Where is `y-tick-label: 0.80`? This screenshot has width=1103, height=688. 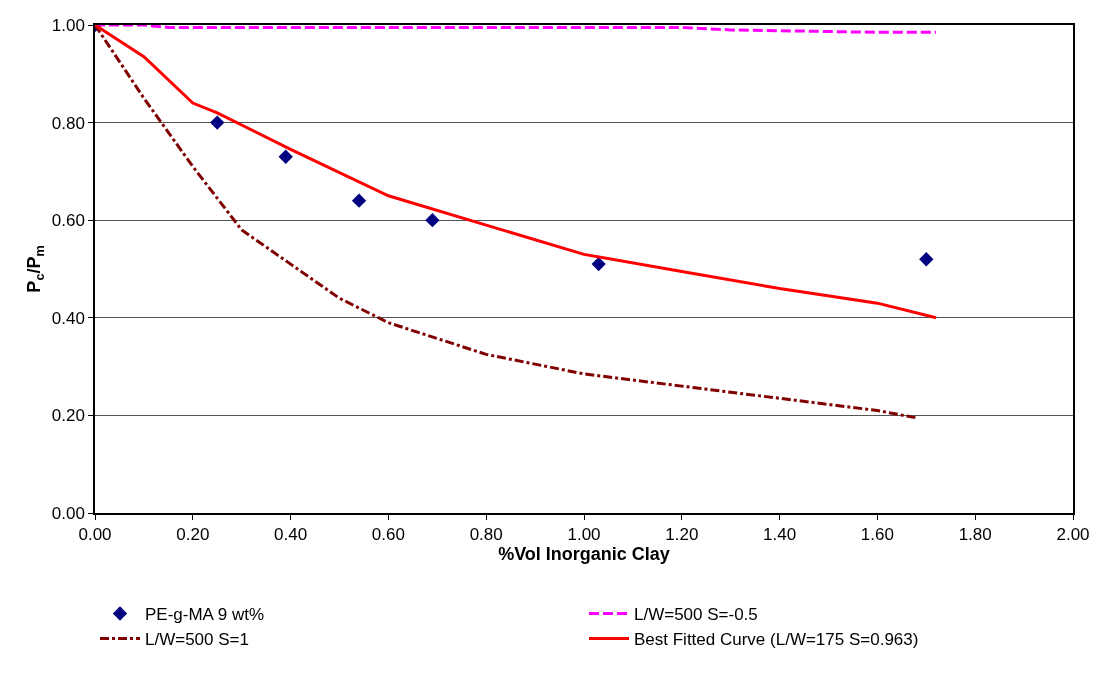
y-tick-label: 0.80 is located at coordinates (68, 123).